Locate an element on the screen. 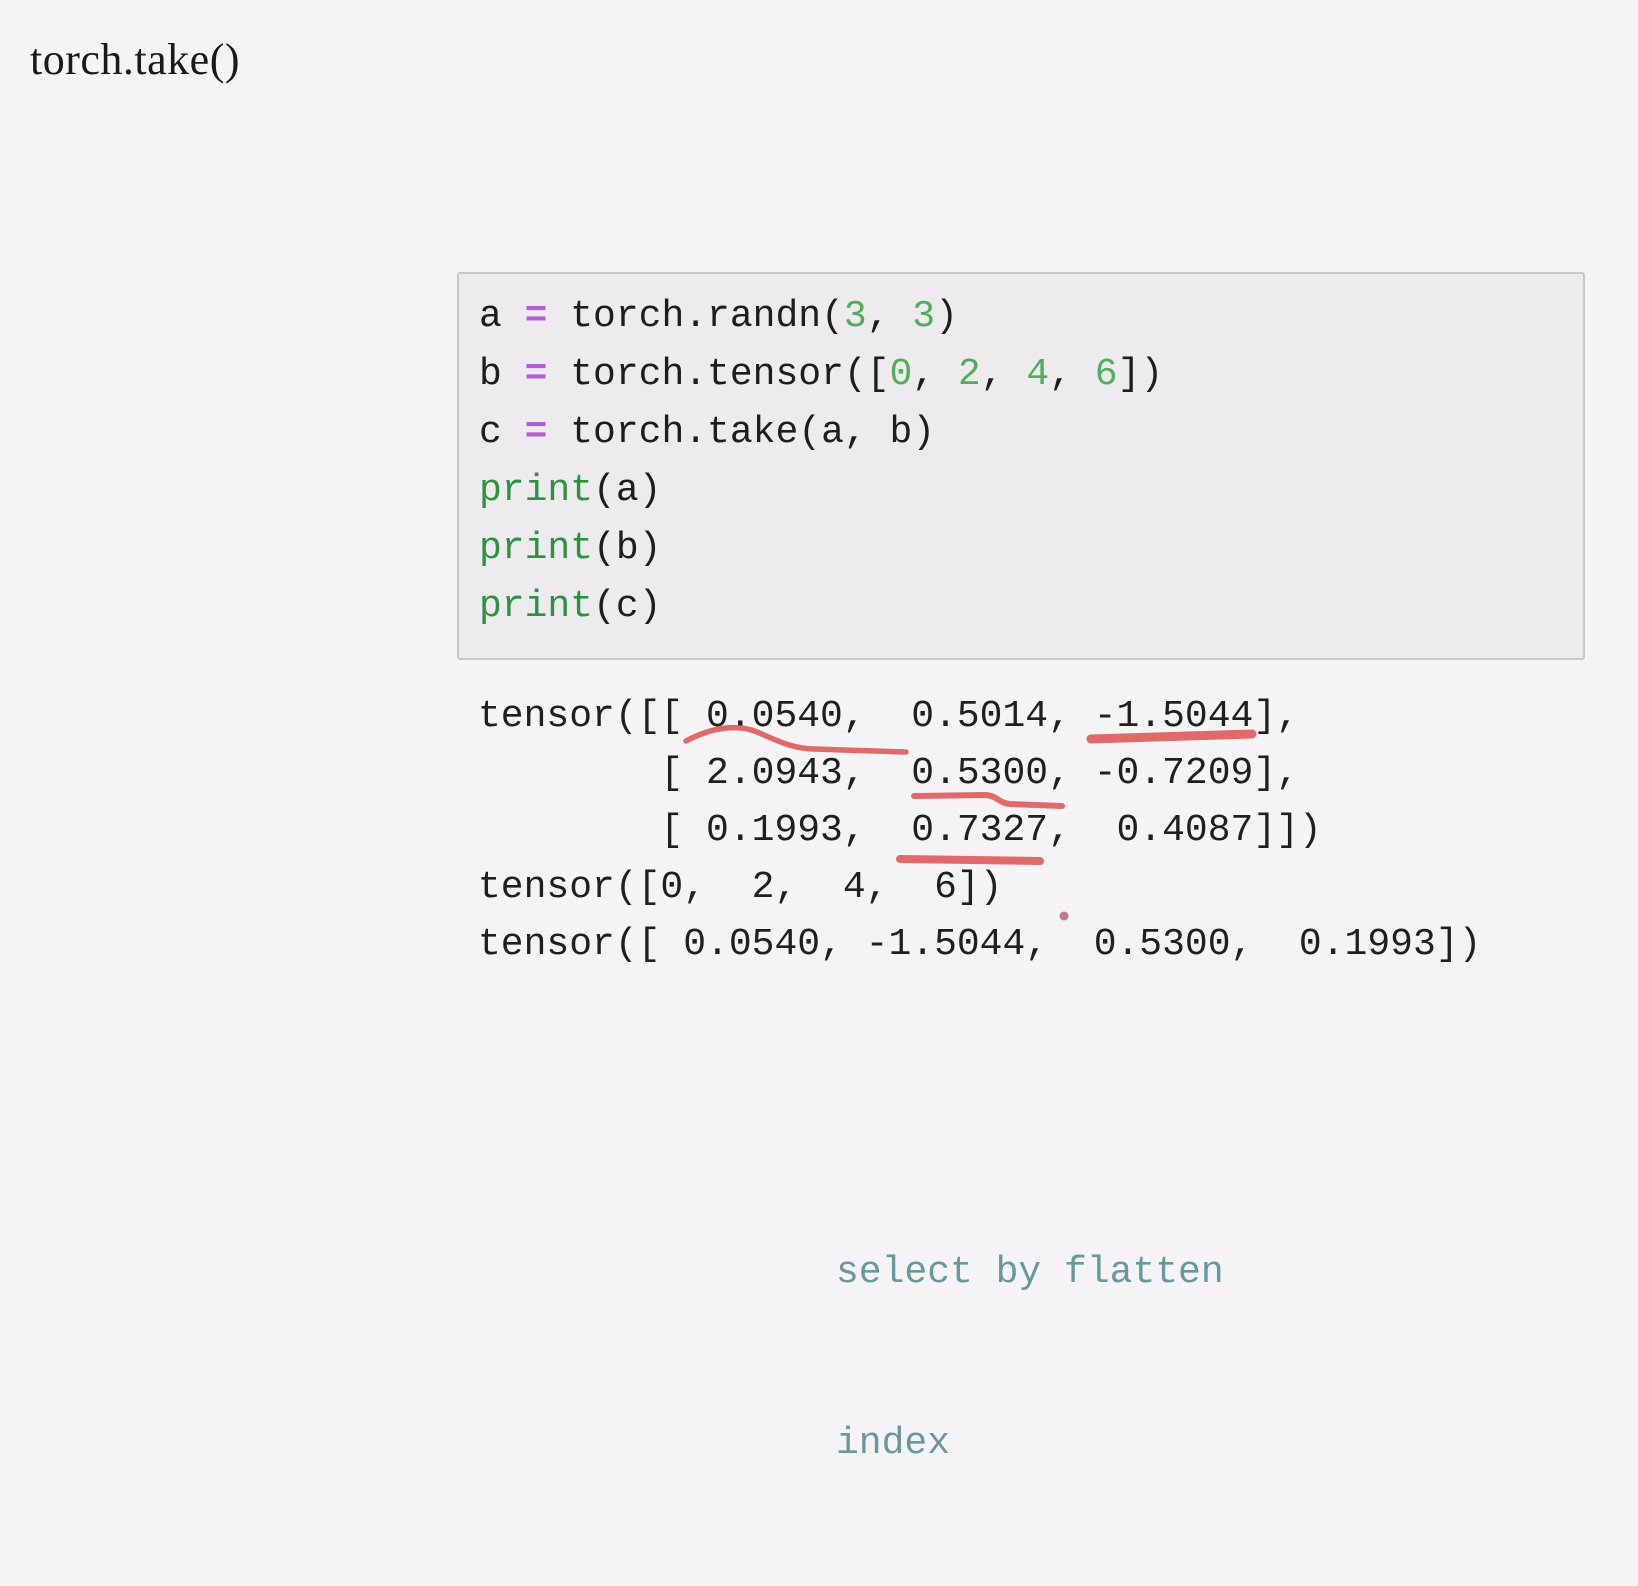  code-line: print(b) is located at coordinates (821, 549).